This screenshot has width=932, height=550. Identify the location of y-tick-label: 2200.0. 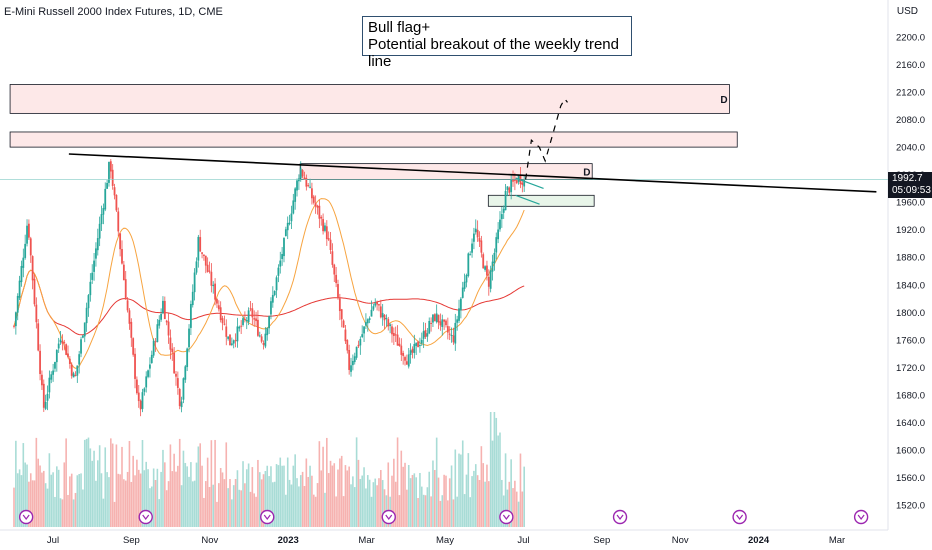
(910, 38).